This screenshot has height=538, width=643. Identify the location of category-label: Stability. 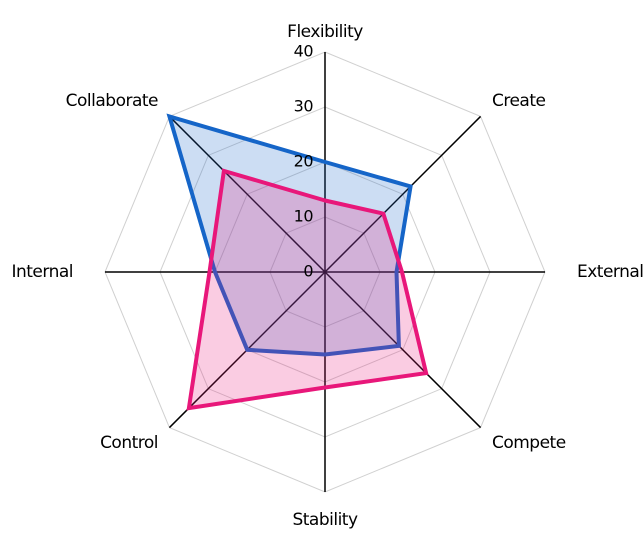
(325, 520).